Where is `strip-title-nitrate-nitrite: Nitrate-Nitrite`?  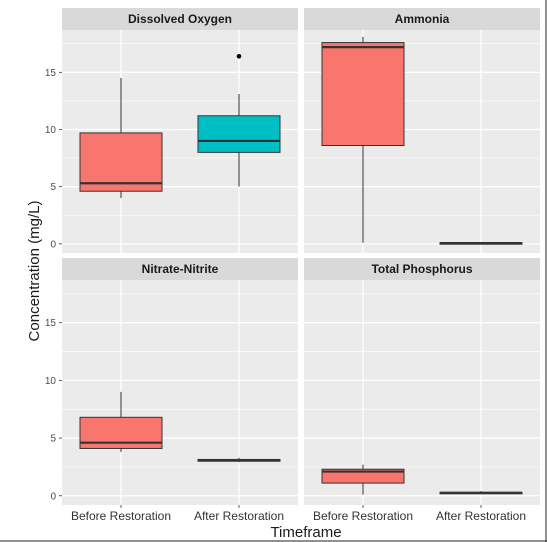 strip-title-nitrate-nitrite: Nitrate-Nitrite is located at coordinates (180, 269).